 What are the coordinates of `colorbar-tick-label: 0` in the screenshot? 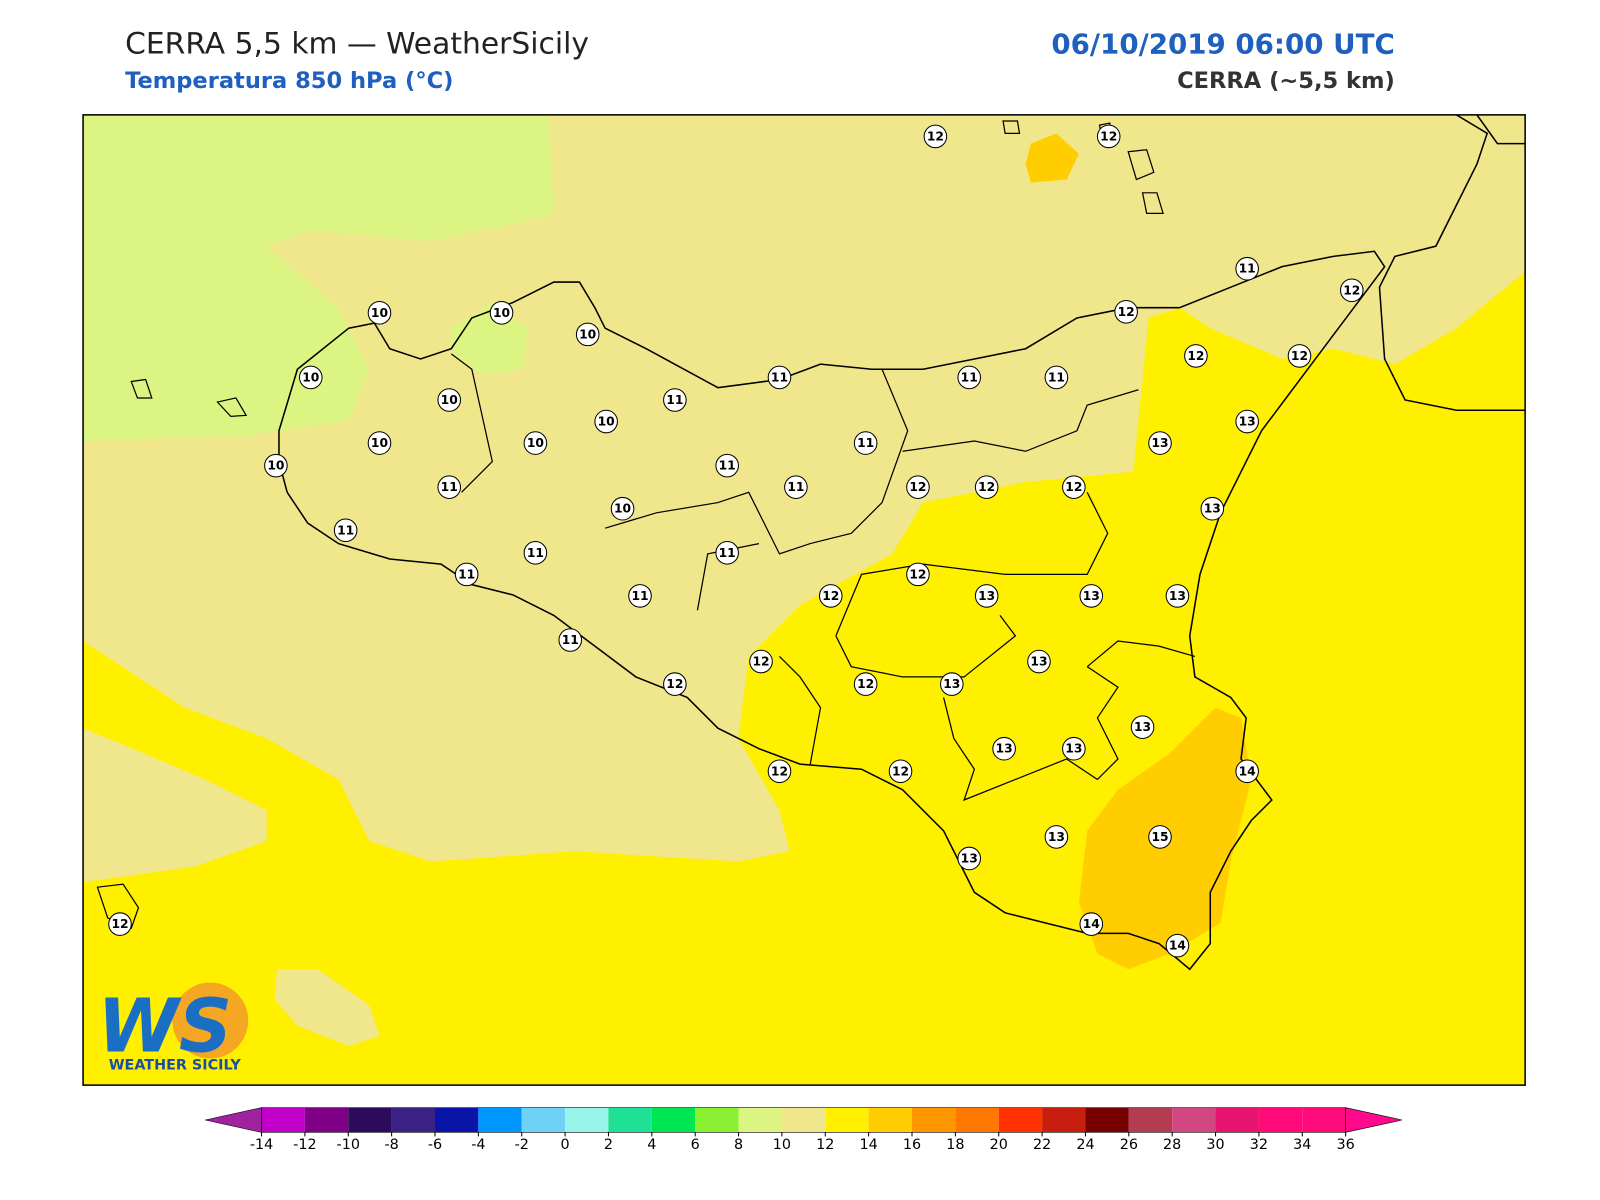 It's located at (565, 1145).